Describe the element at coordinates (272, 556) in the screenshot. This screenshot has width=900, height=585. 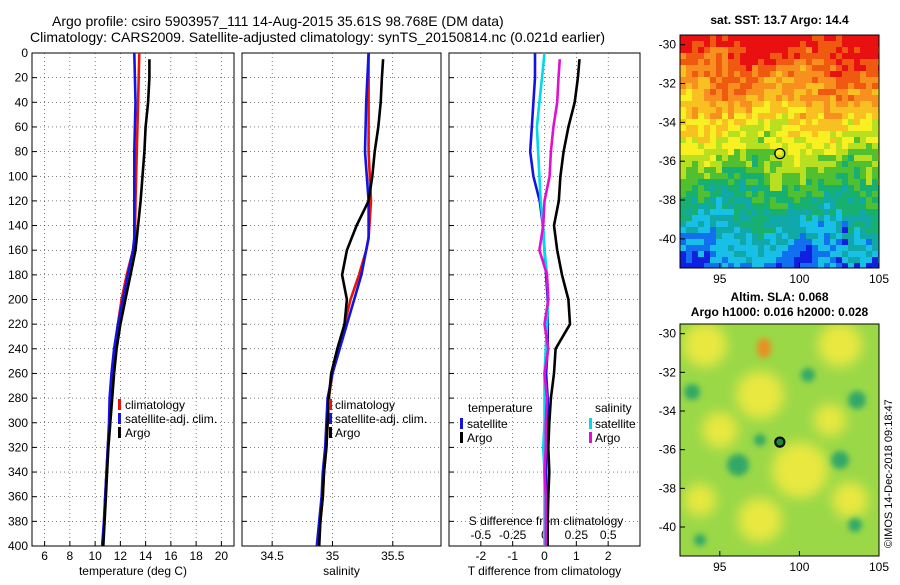
I see `x-tick-label: 34.5` at that location.